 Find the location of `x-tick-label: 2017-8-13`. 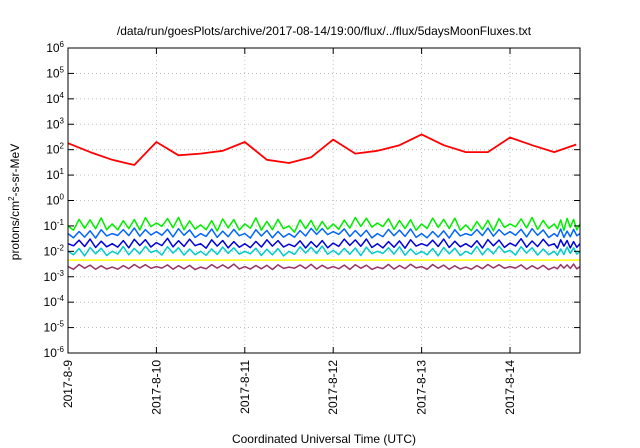

x-tick-label: 2017-8-13 is located at coordinates (422, 387).